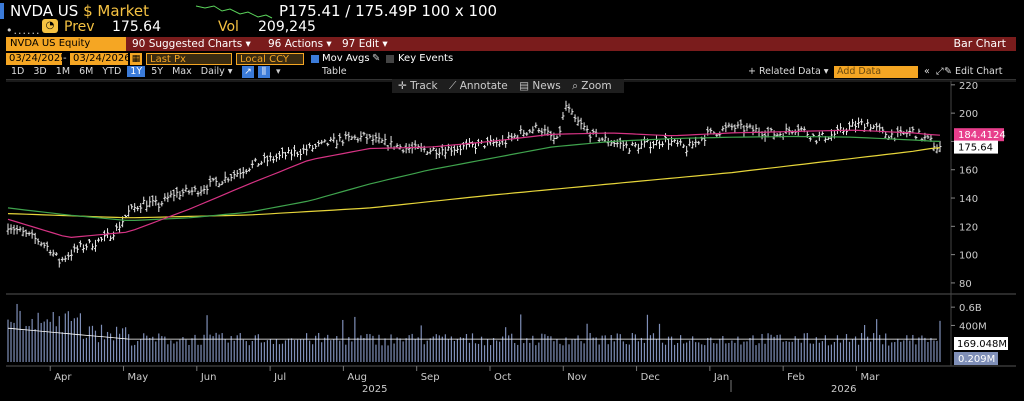 The width and height of the screenshot is (1024, 401). What do you see at coordinates (390, 59) in the screenshot?
I see `key-events-checkbox` at bounding box center [390, 59].